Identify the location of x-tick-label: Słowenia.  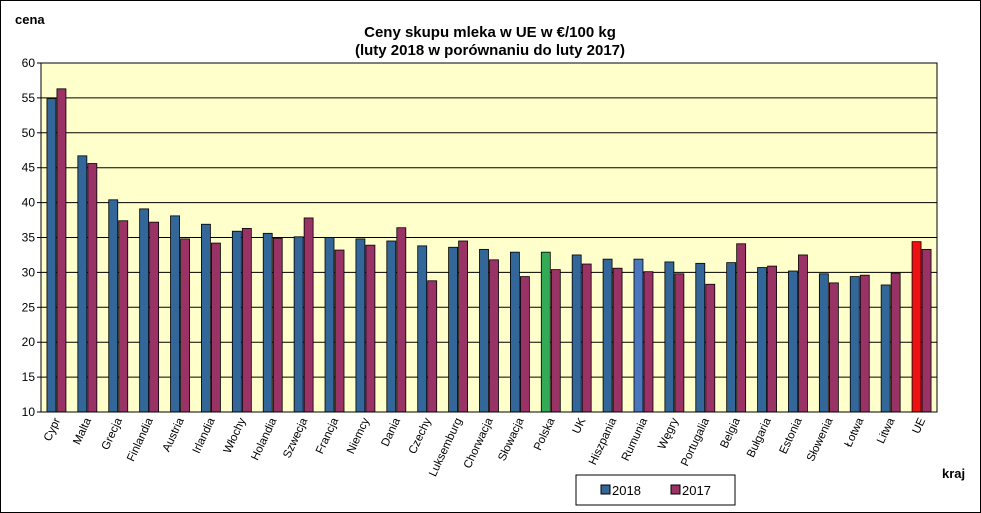
(820, 440).